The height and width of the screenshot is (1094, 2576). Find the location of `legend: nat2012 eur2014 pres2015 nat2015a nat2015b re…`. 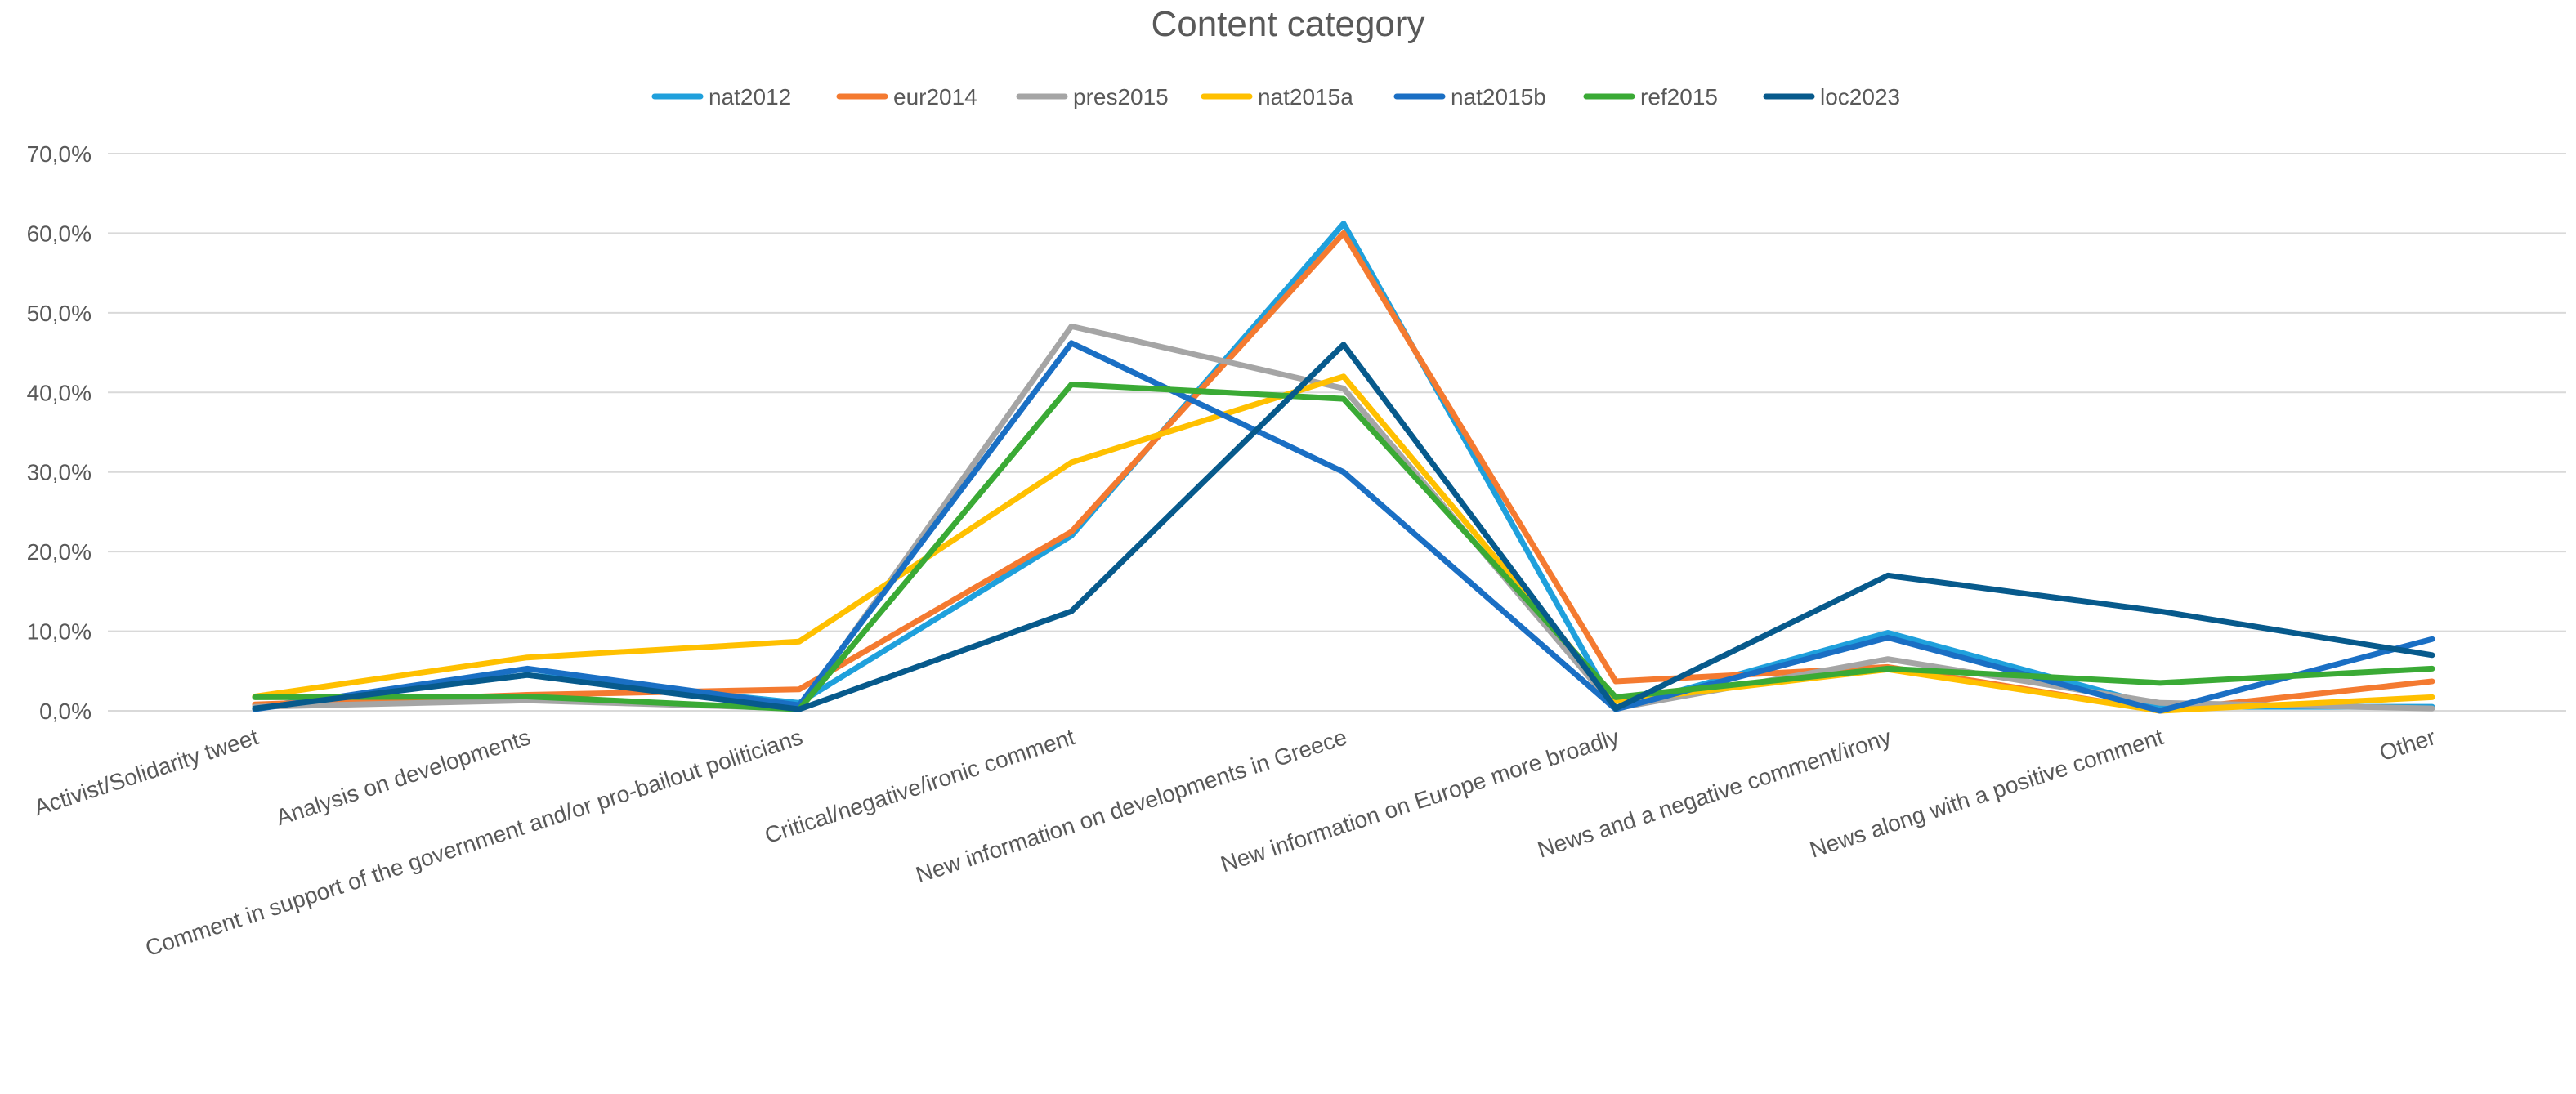

legend: nat2012 eur2014 pres2015 nat2015a nat2015b re… is located at coordinates (1275, 97).